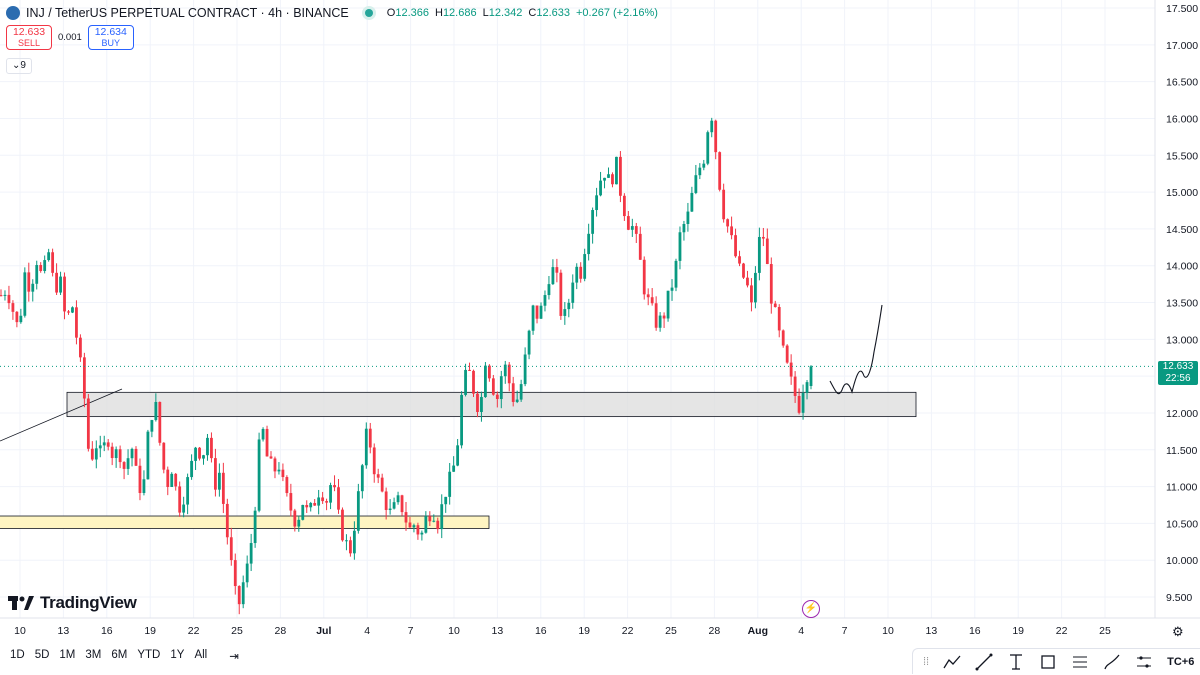  I want to click on ohlc-low: L12.342, so click(502, 13).